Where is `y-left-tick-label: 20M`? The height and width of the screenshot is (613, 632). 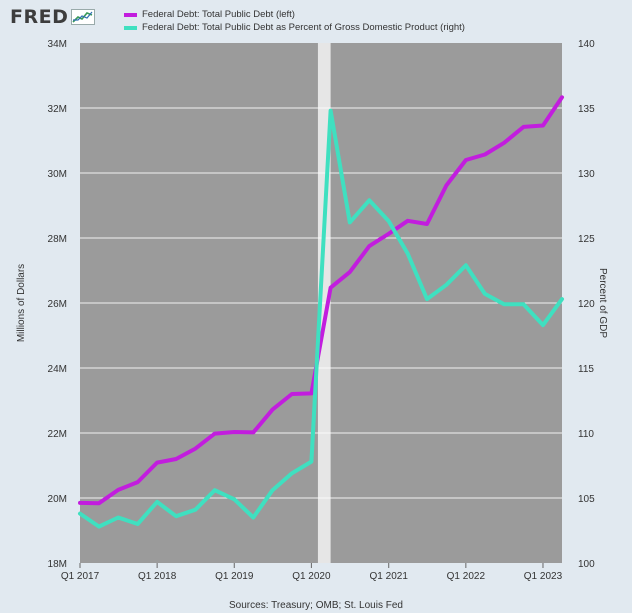
y-left-tick-label: 20M is located at coordinates (57, 499).